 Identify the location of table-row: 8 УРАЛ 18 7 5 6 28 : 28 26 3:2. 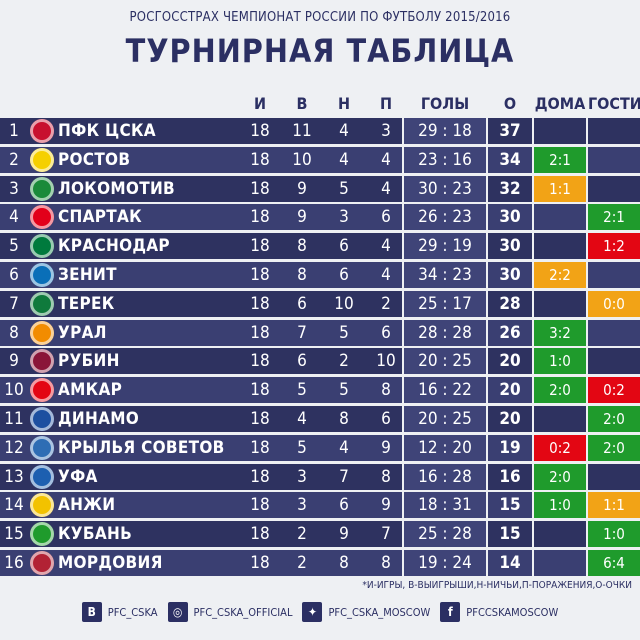
(320, 332).